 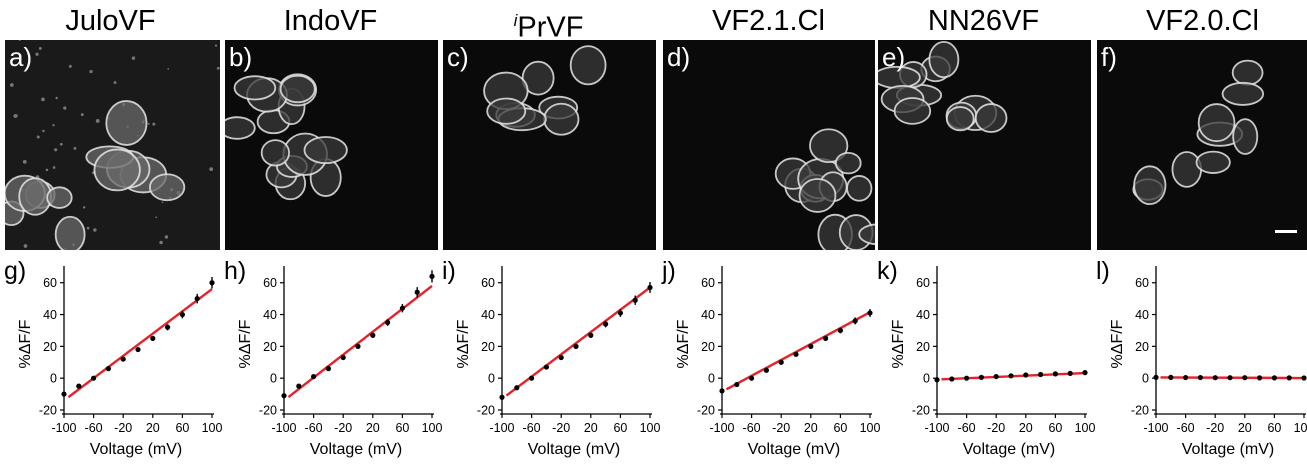 I want to click on micrograph-5: e), so click(x=984, y=145).